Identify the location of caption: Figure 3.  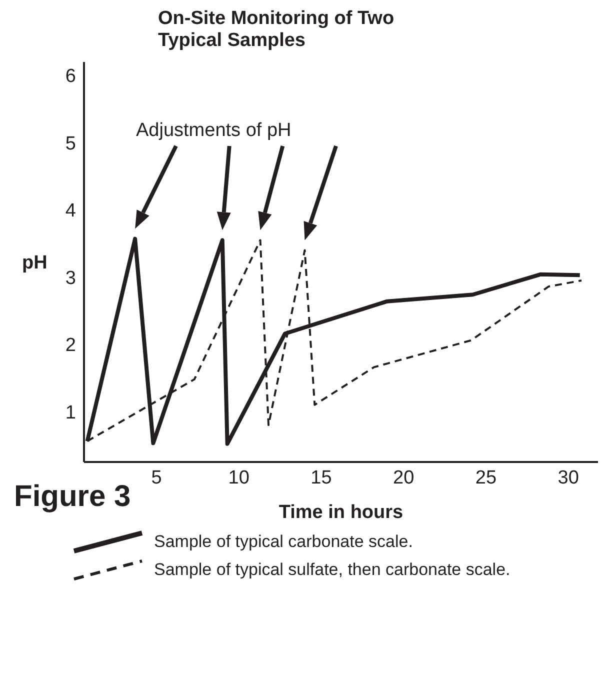
(72, 497).